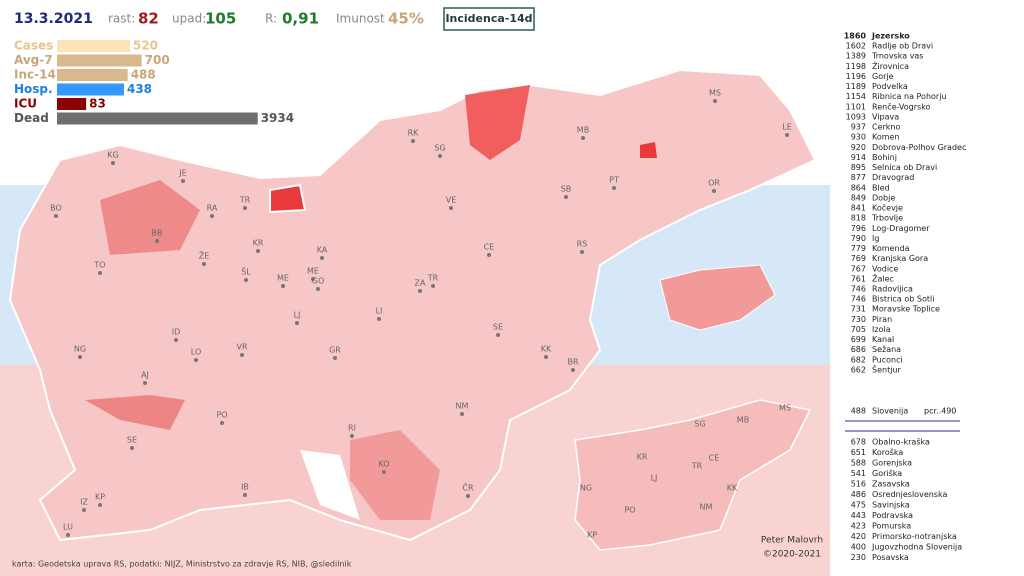  Describe the element at coordinates (182, 173) in the screenshot. I see `map-label: JE` at that location.